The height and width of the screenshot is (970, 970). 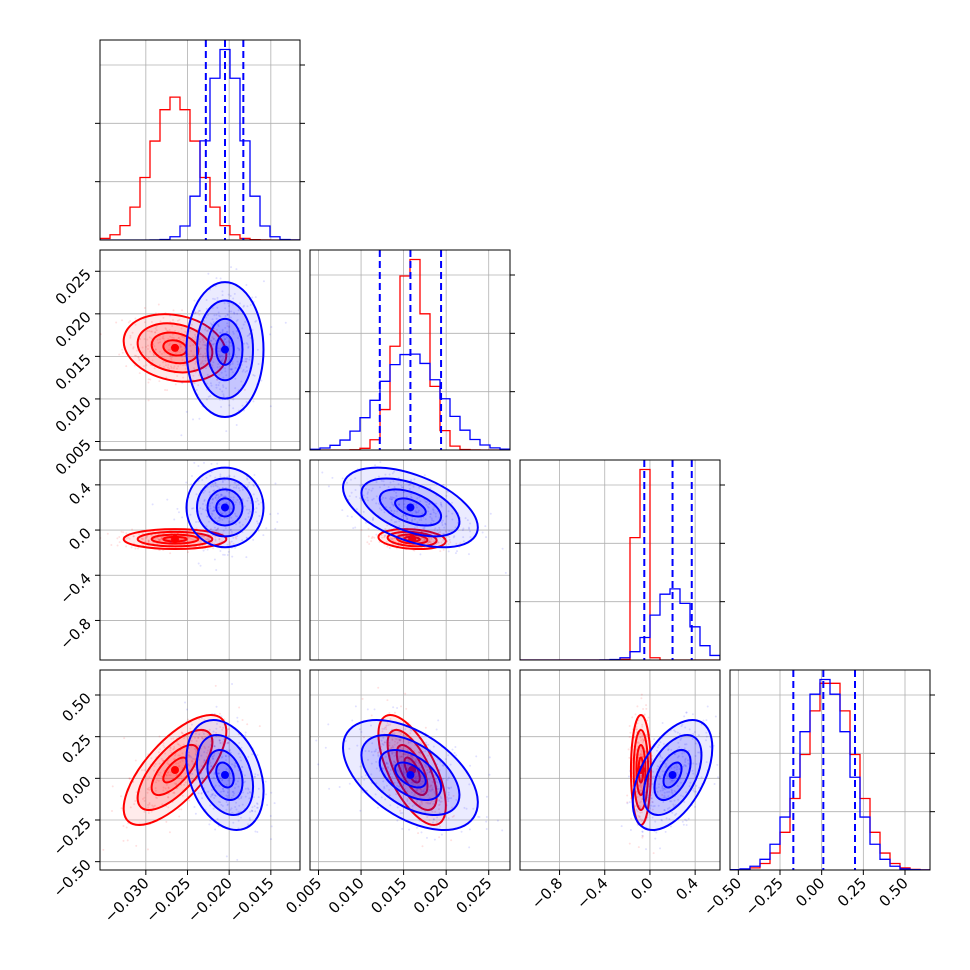 I want to click on y-tick-label: −0.25, so click(x=72, y=836).